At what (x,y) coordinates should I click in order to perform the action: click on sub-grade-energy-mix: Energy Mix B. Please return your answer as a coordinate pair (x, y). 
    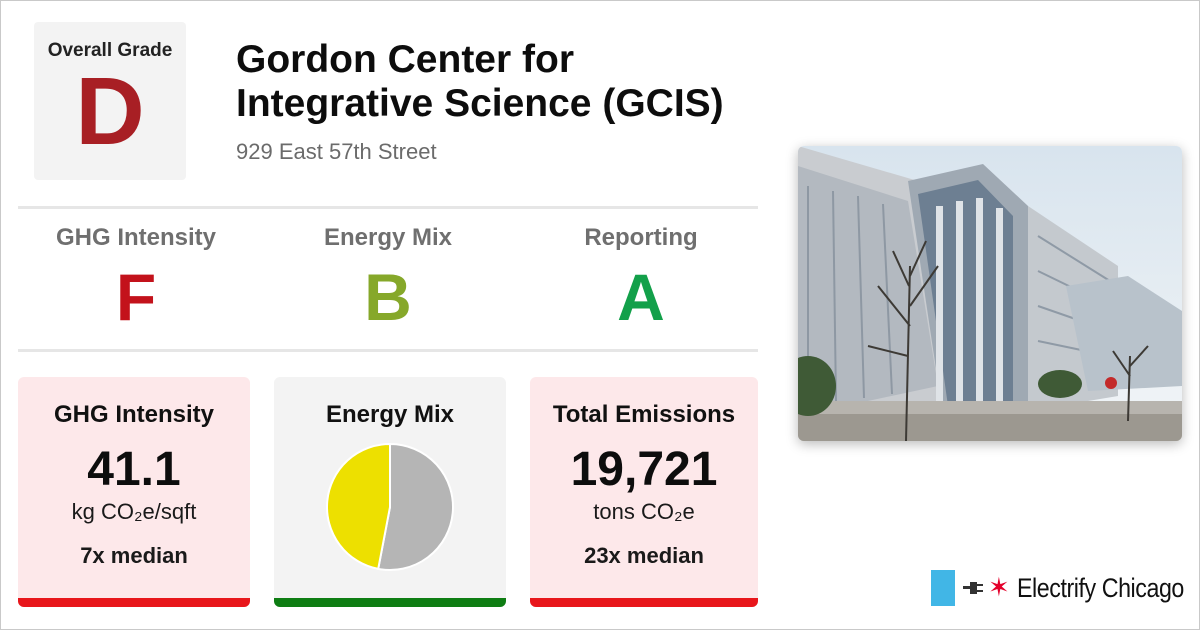
    Looking at the image, I should click on (388, 278).